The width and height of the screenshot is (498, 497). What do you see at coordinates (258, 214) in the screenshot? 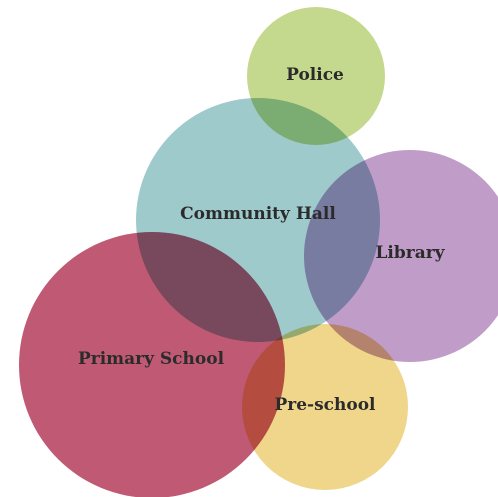
I see `label-community-hall: Community Hall` at bounding box center [258, 214].